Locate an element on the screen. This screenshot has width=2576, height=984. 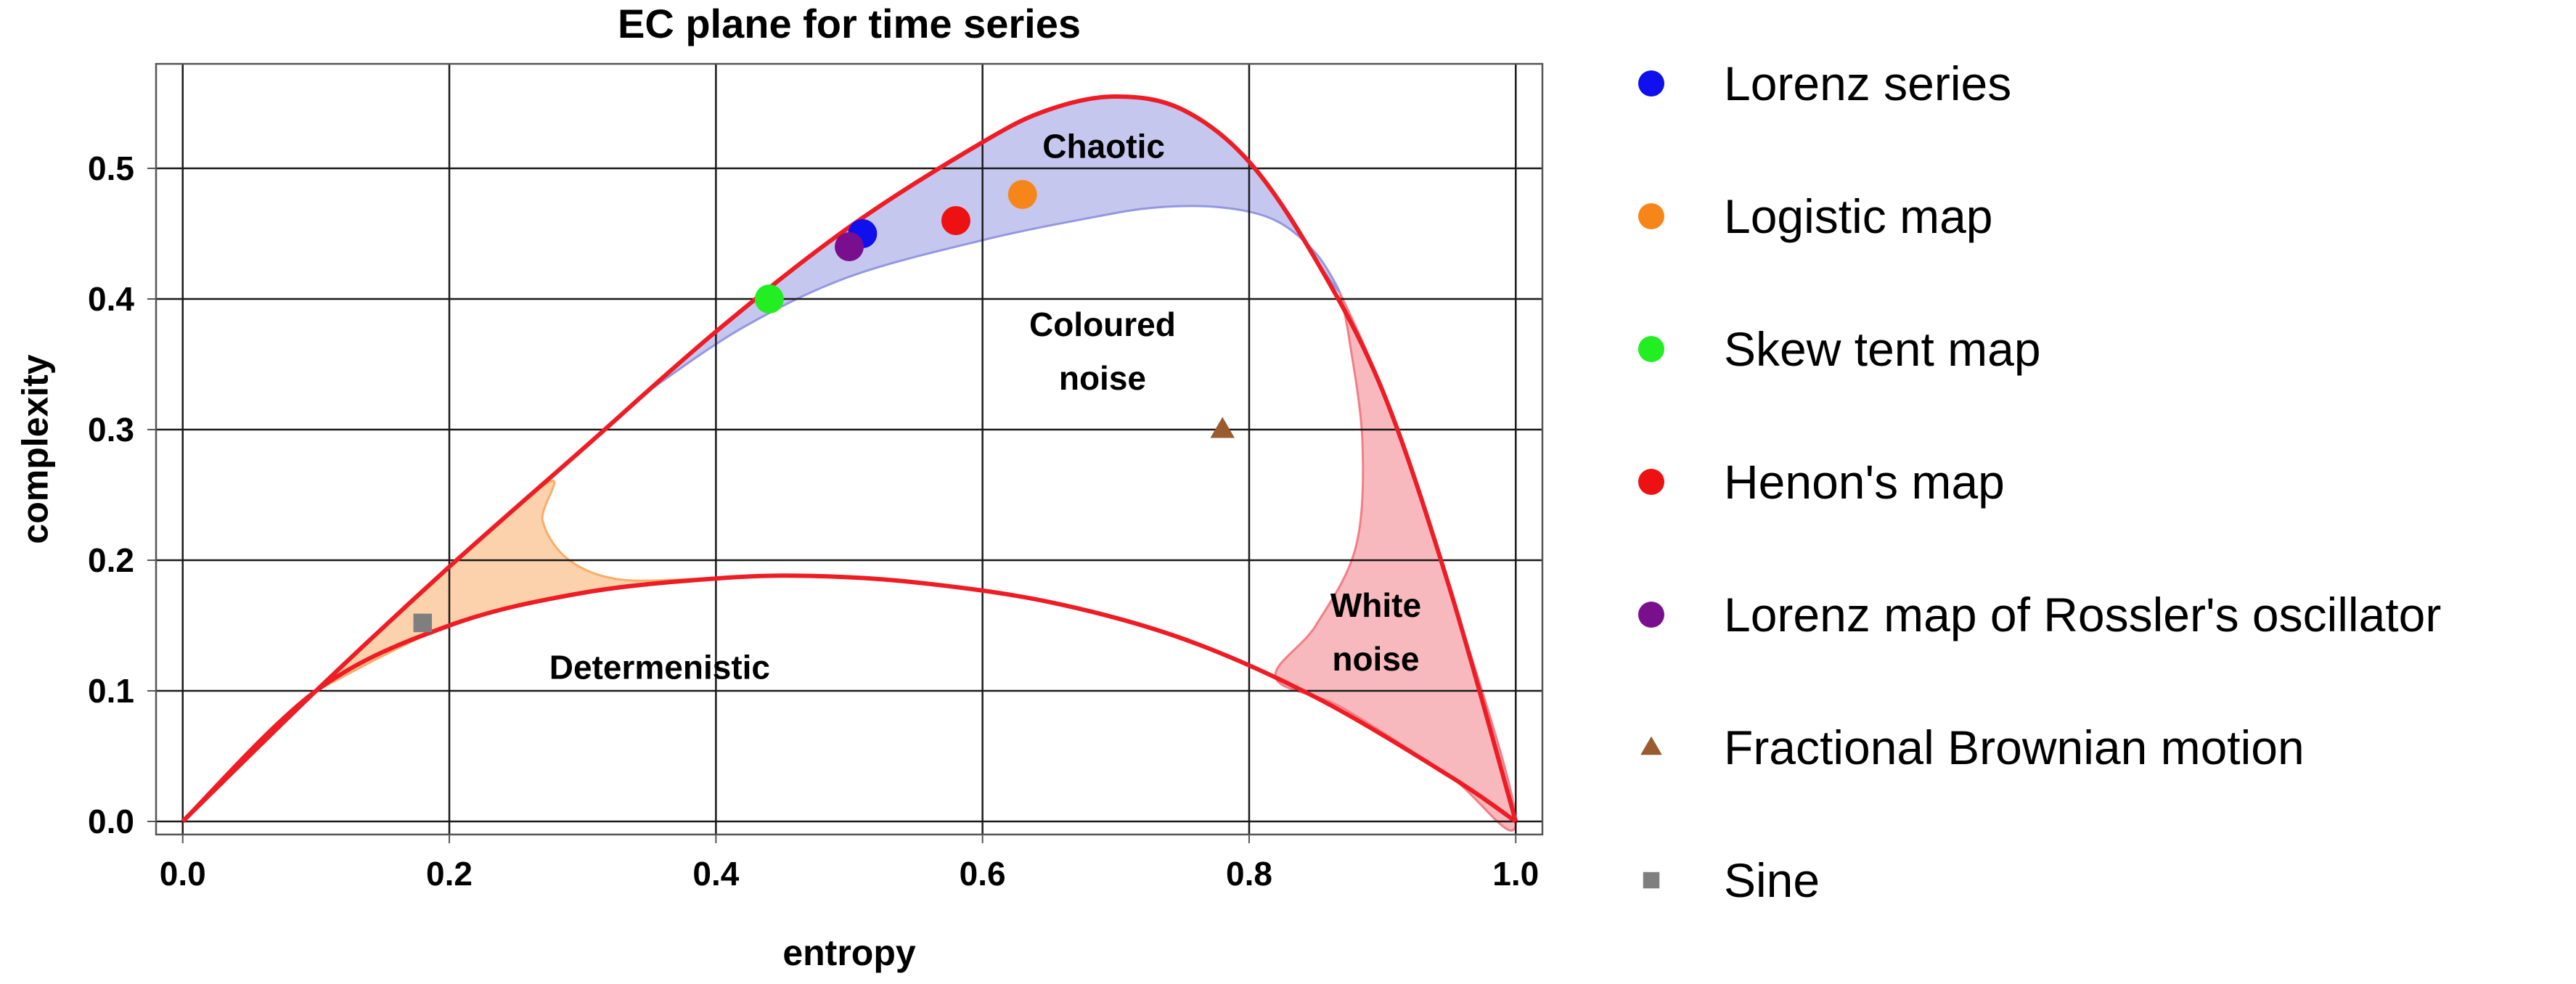
y-tick-label: 0.3 is located at coordinates (111, 429).